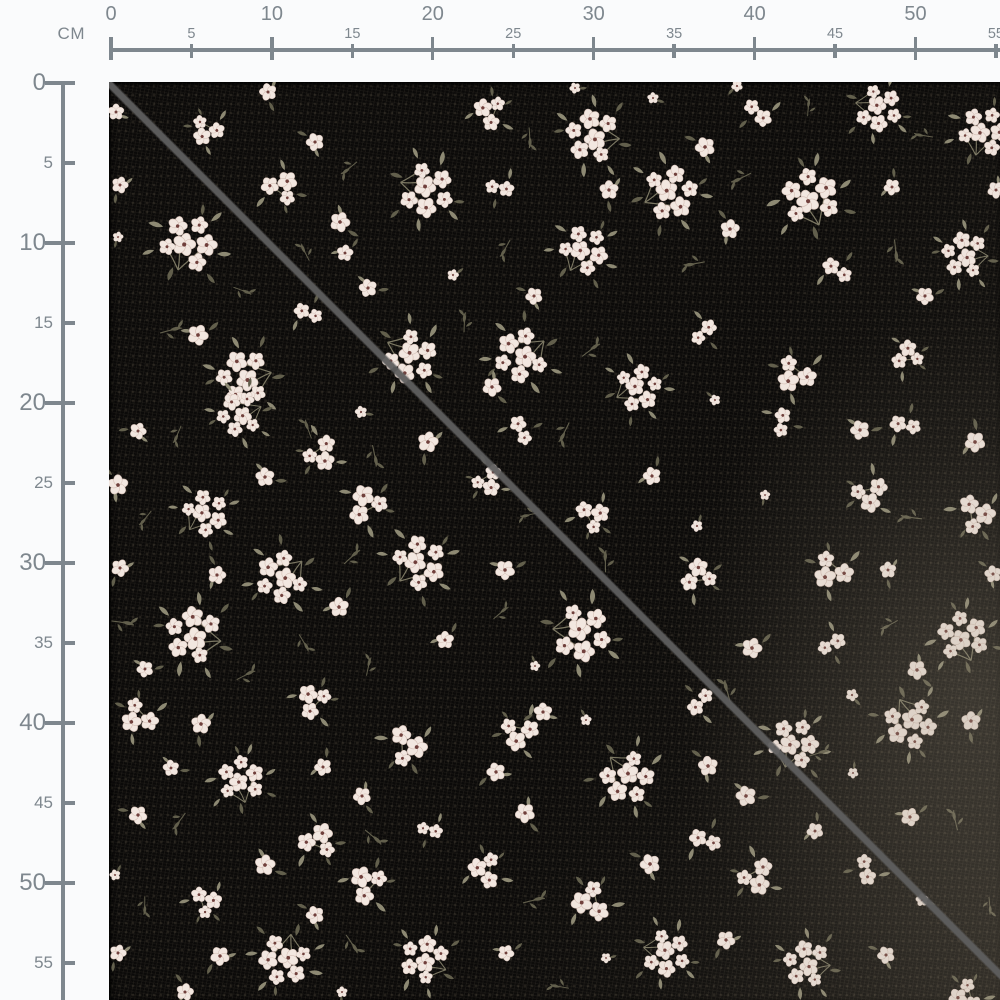 The image size is (1000, 1000). Describe the element at coordinates (993, 34) in the screenshot. I see `ruler-top-tick-label: 55` at that location.